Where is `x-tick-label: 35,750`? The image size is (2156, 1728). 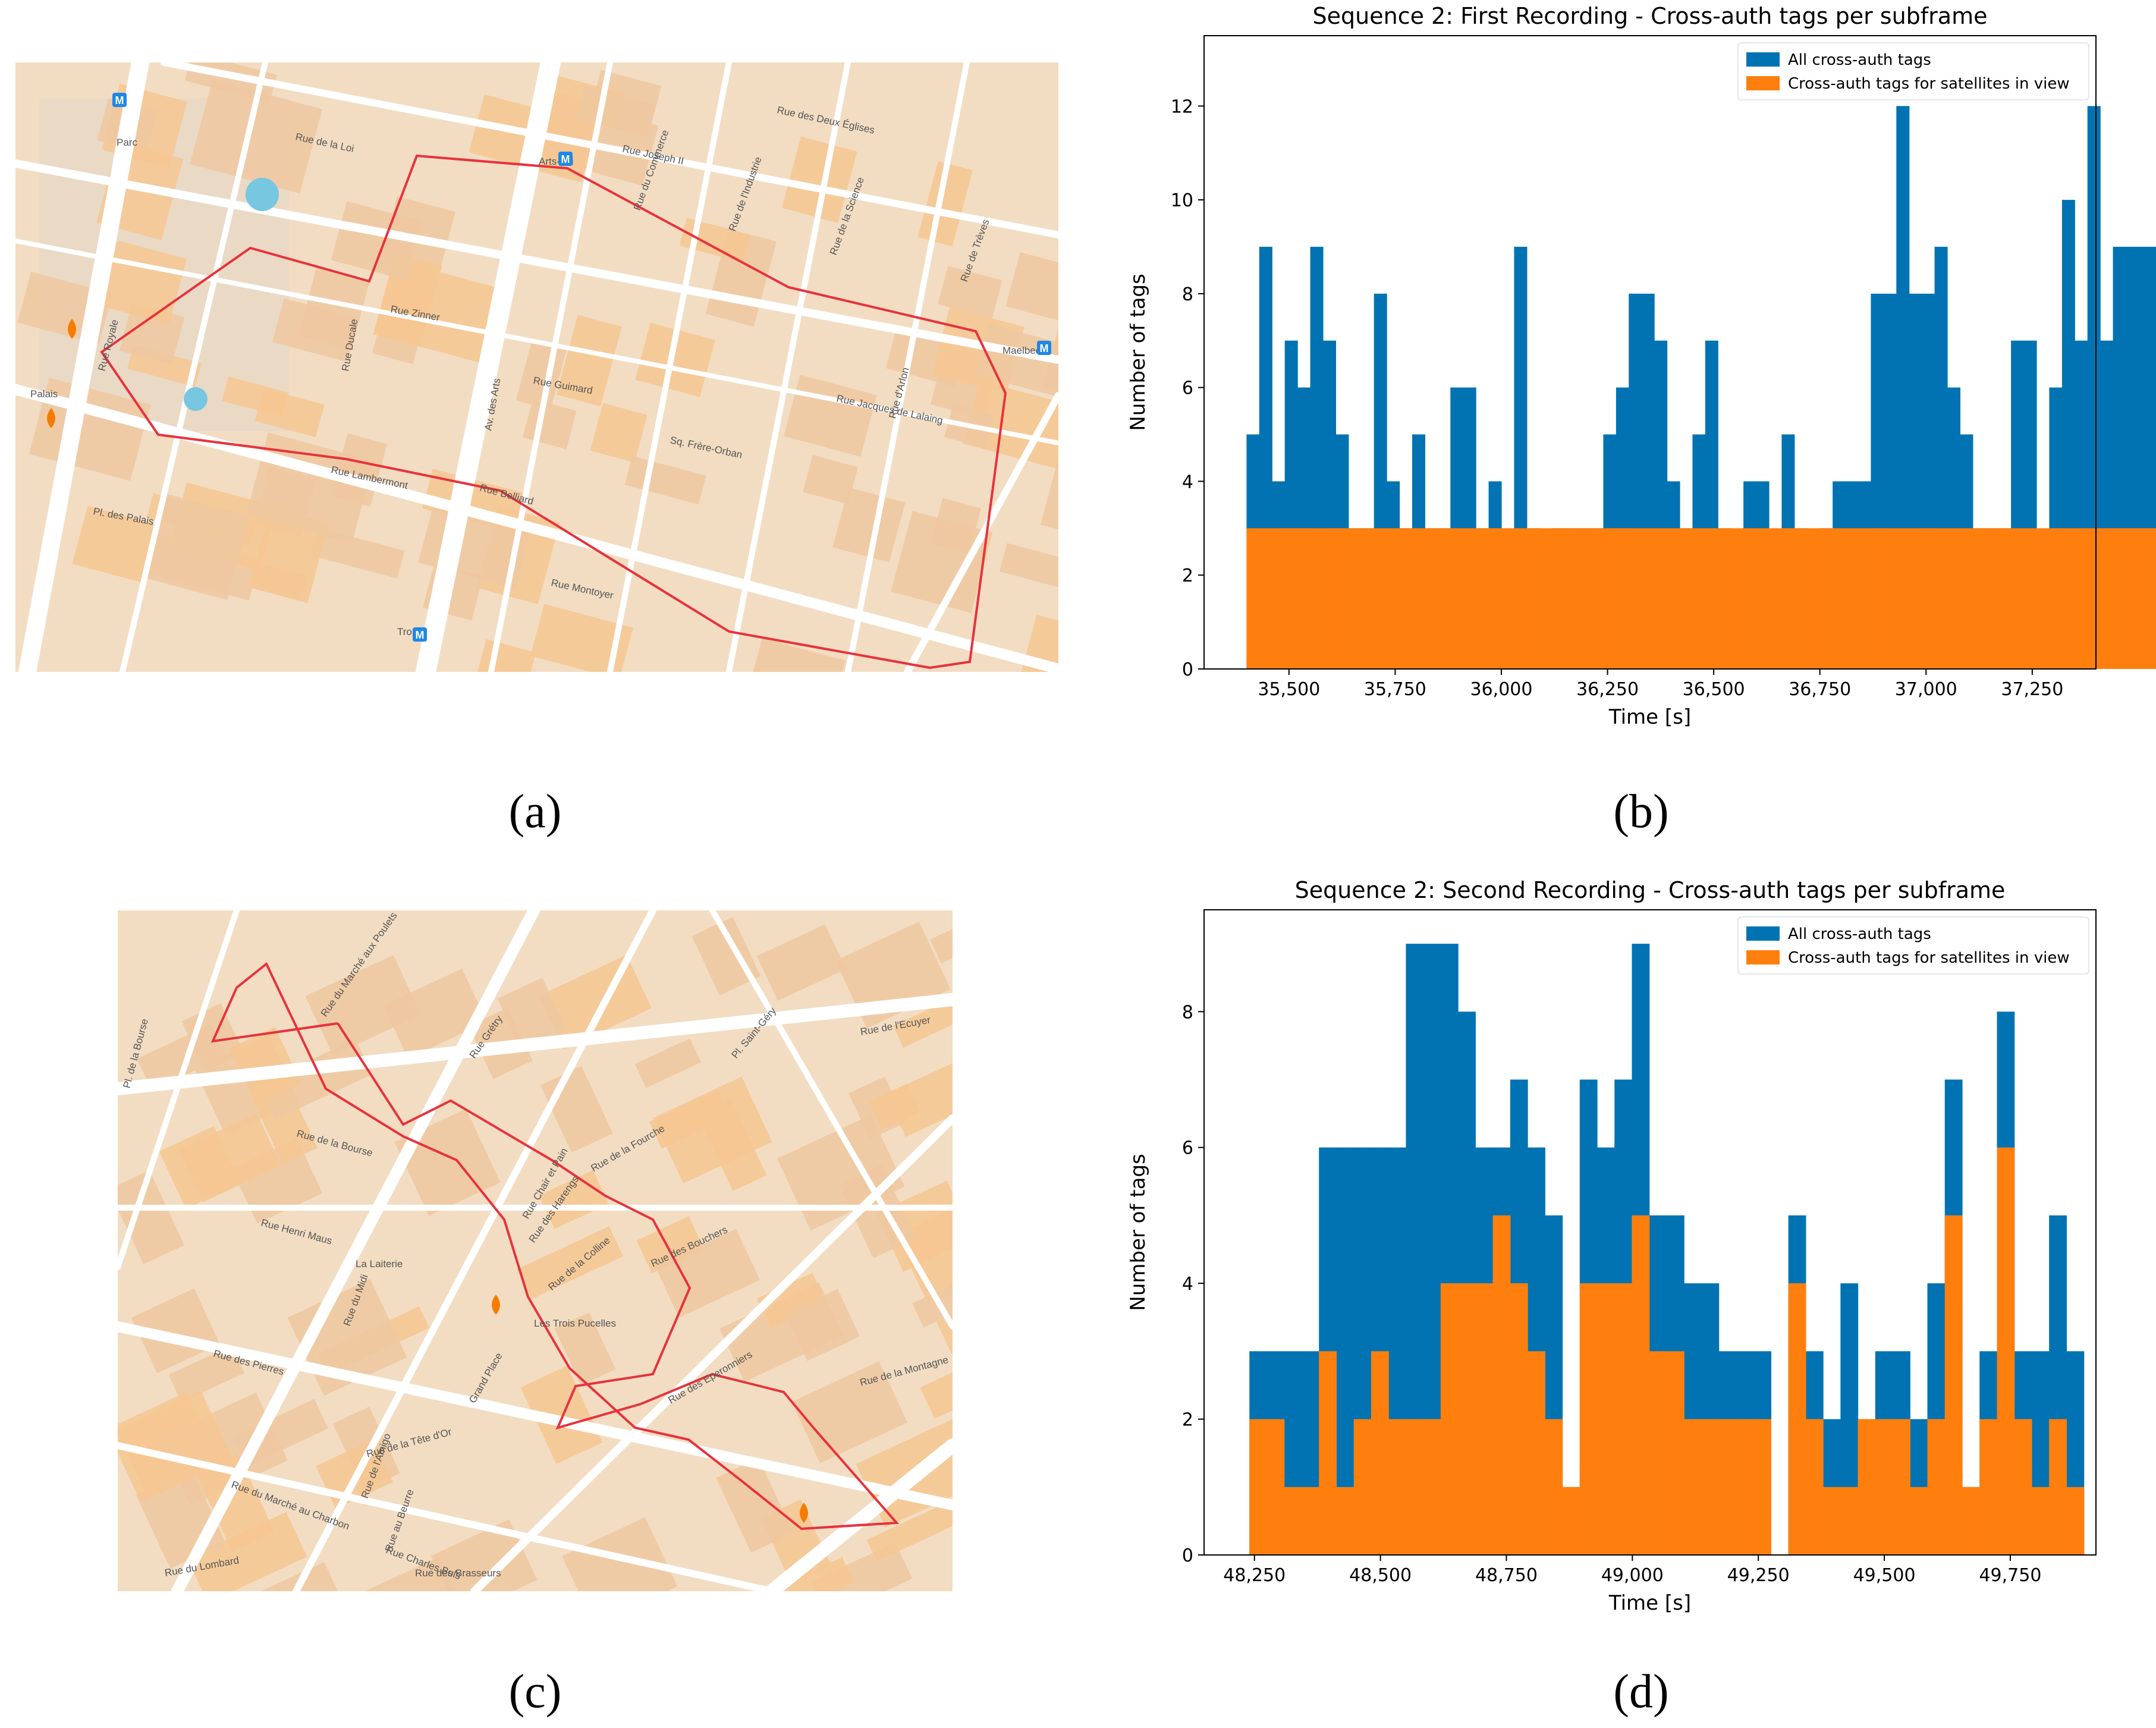
x-tick-label: 35,750 is located at coordinates (1395, 689).